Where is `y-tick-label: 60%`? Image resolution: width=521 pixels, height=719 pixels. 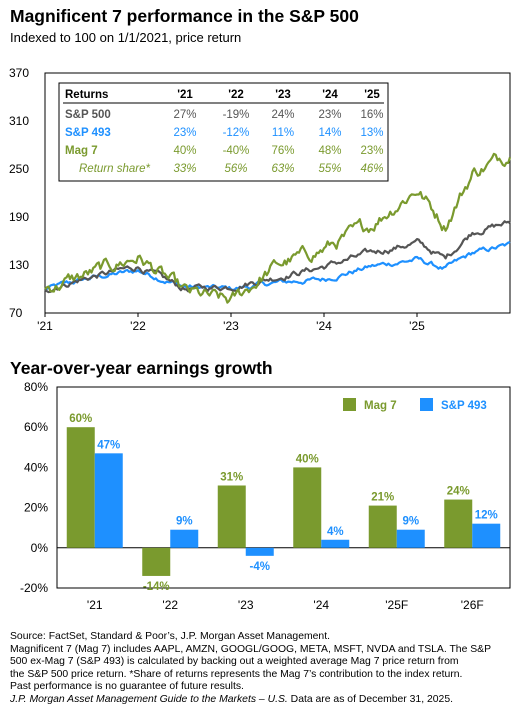
y-tick-label: 60% is located at coordinates (36, 427).